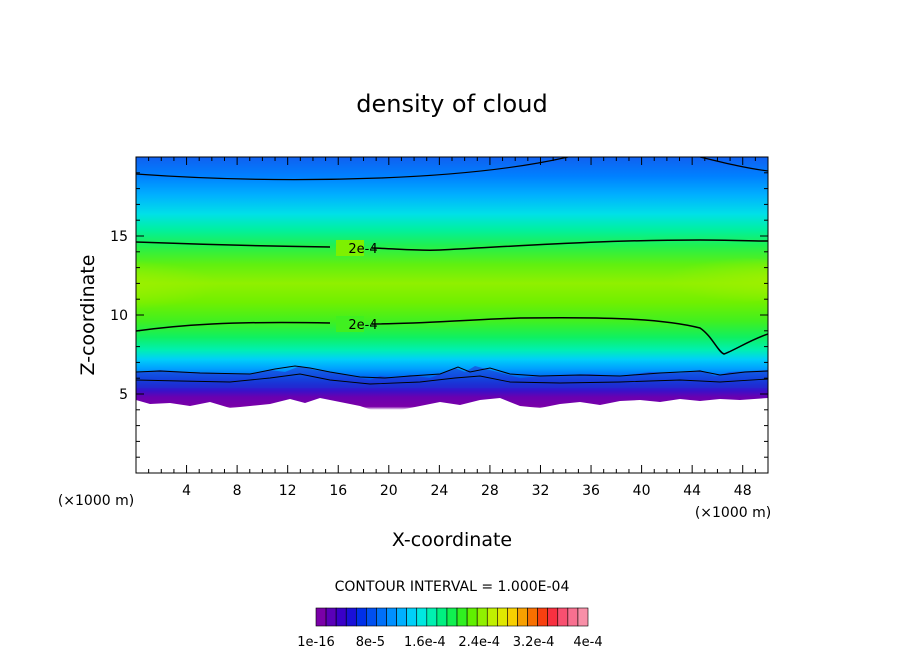 The image size is (904, 654). What do you see at coordinates (541, 491) in the screenshot?
I see `x-tick-label: 32` at bounding box center [541, 491].